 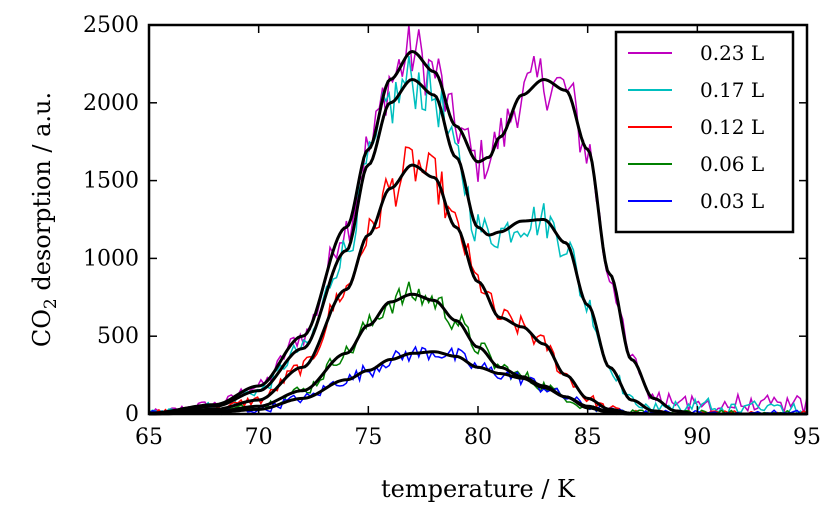 What do you see at coordinates (368, 437) in the screenshot?
I see `x-tick-label-2: 75` at bounding box center [368, 437].